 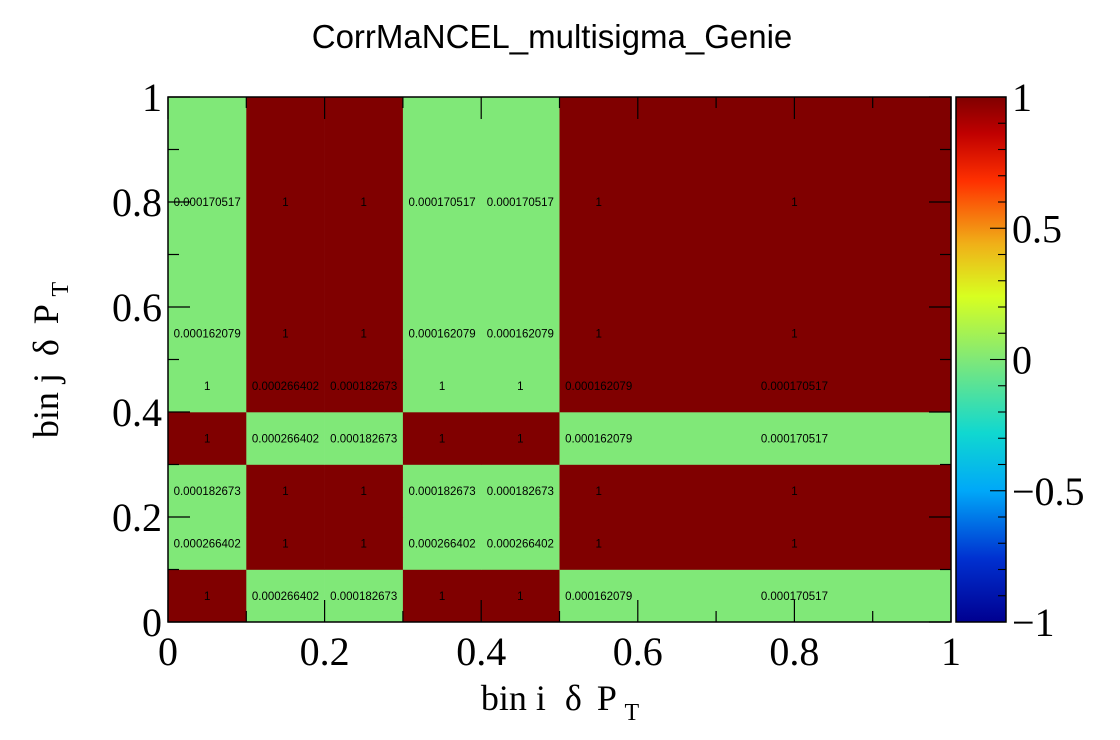 I want to click on color-scale-ticks, so click(x=998, y=359).